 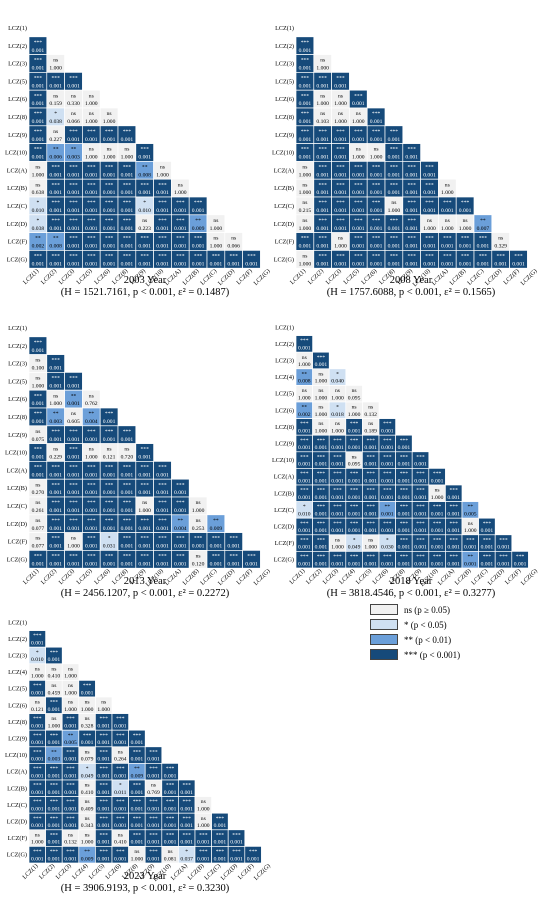 I want to click on y-tick-label: LCZ(C), so click(x=17, y=506).